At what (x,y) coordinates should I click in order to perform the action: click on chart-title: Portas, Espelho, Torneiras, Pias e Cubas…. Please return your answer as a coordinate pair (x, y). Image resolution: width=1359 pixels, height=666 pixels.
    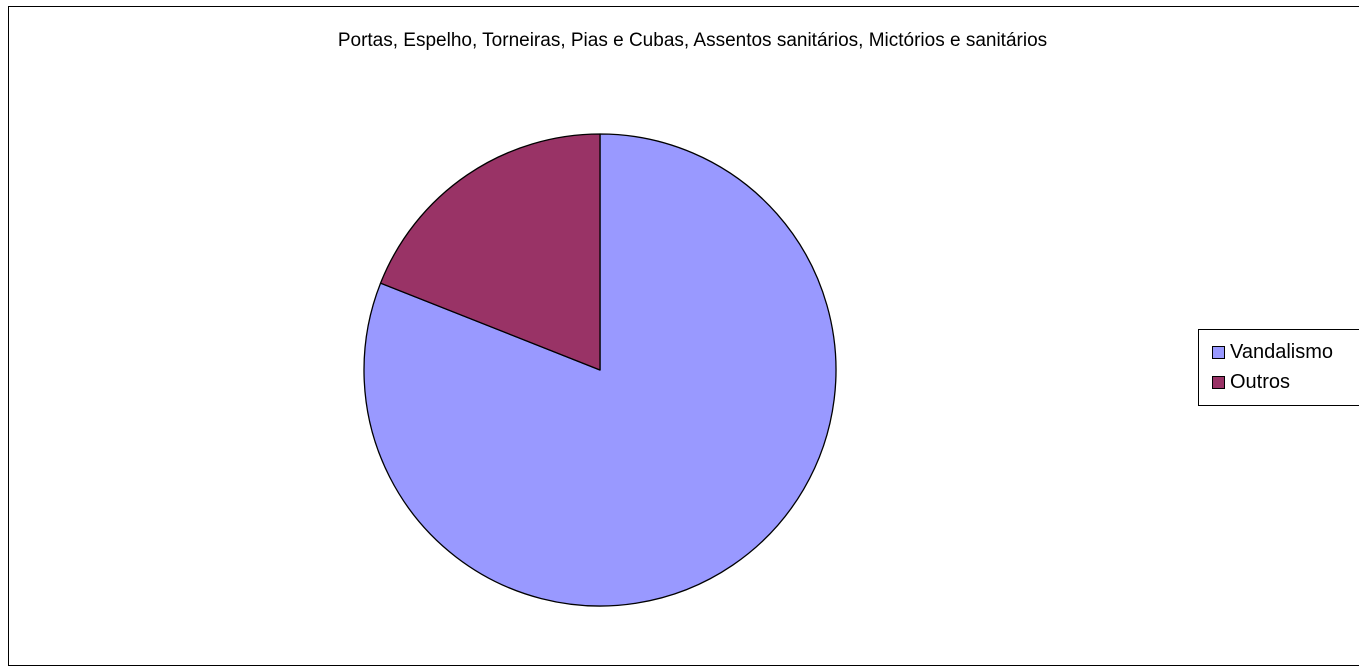
    Looking at the image, I should click on (692, 40).